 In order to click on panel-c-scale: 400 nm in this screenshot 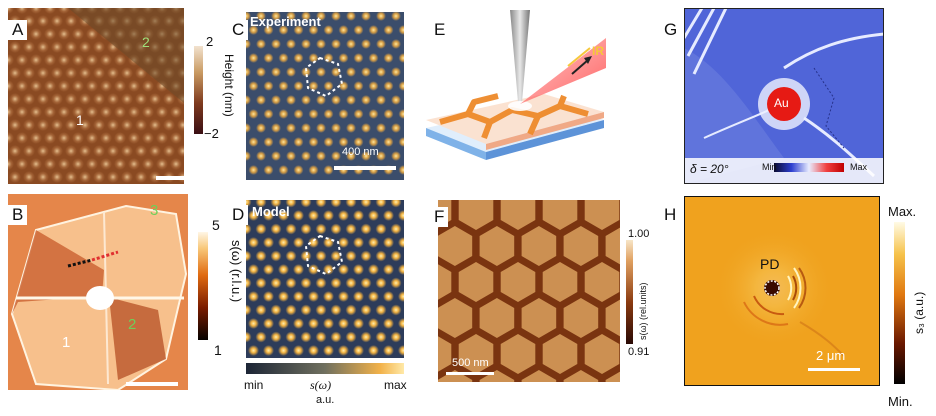, I will do `click(360, 152)`.